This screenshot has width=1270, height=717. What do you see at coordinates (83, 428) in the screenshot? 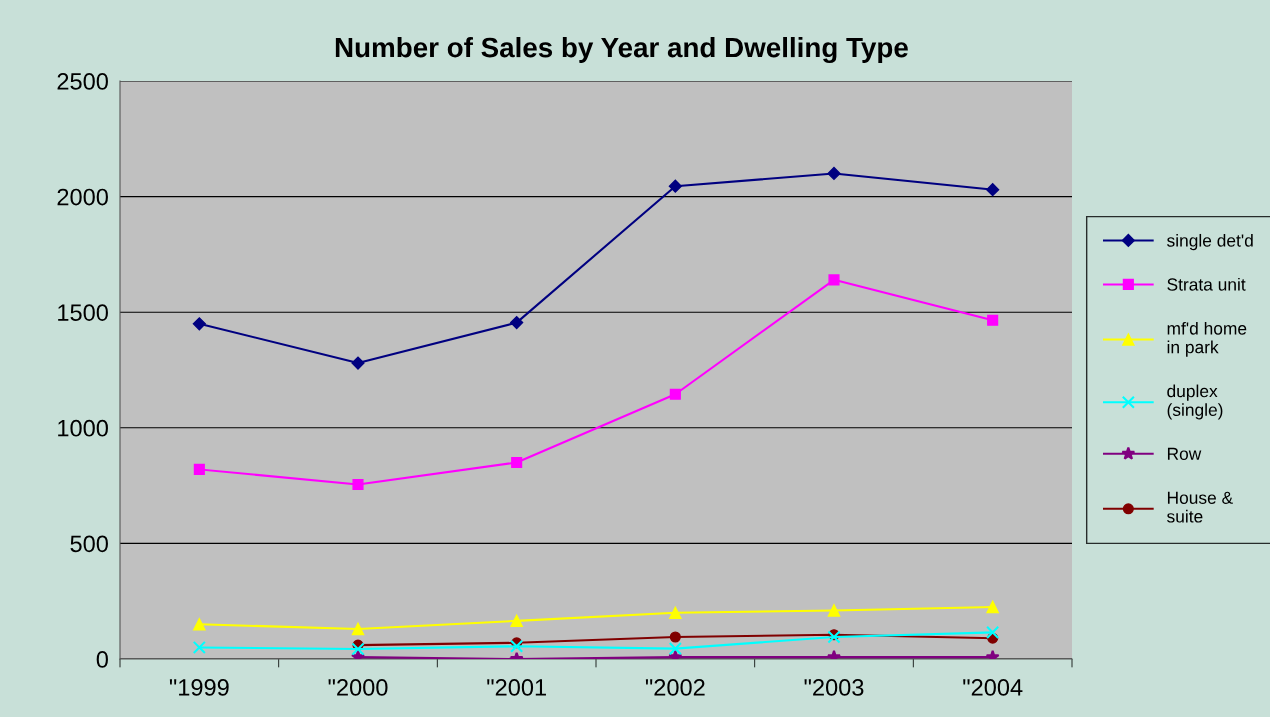
I see `y-tick-label: 1000` at bounding box center [83, 428].